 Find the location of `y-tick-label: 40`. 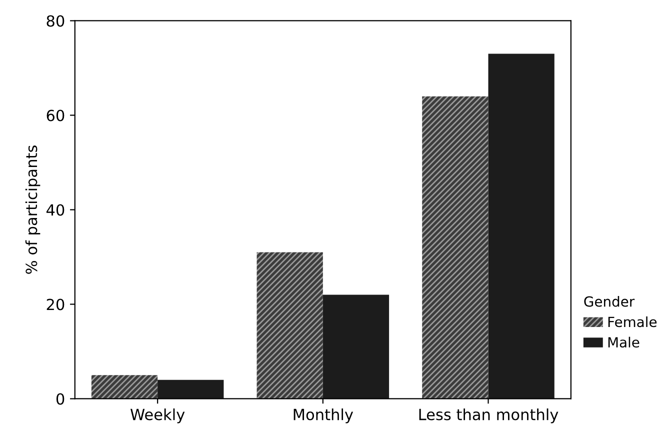

y-tick-label: 40 is located at coordinates (55, 210).